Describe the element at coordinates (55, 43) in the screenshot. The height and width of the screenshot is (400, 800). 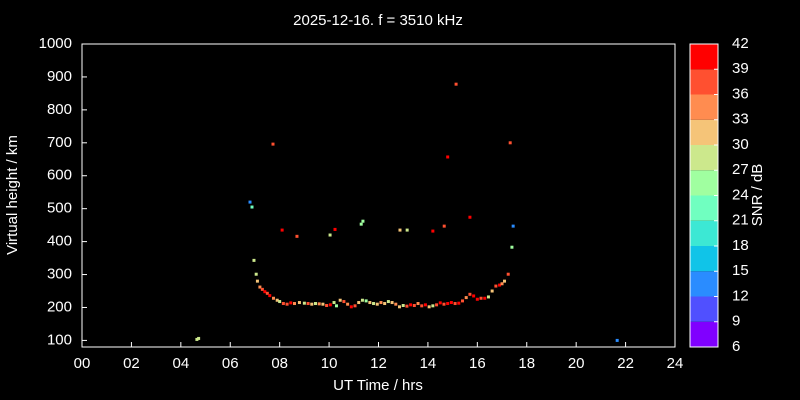
I see `y-tick-label: 1000` at that location.